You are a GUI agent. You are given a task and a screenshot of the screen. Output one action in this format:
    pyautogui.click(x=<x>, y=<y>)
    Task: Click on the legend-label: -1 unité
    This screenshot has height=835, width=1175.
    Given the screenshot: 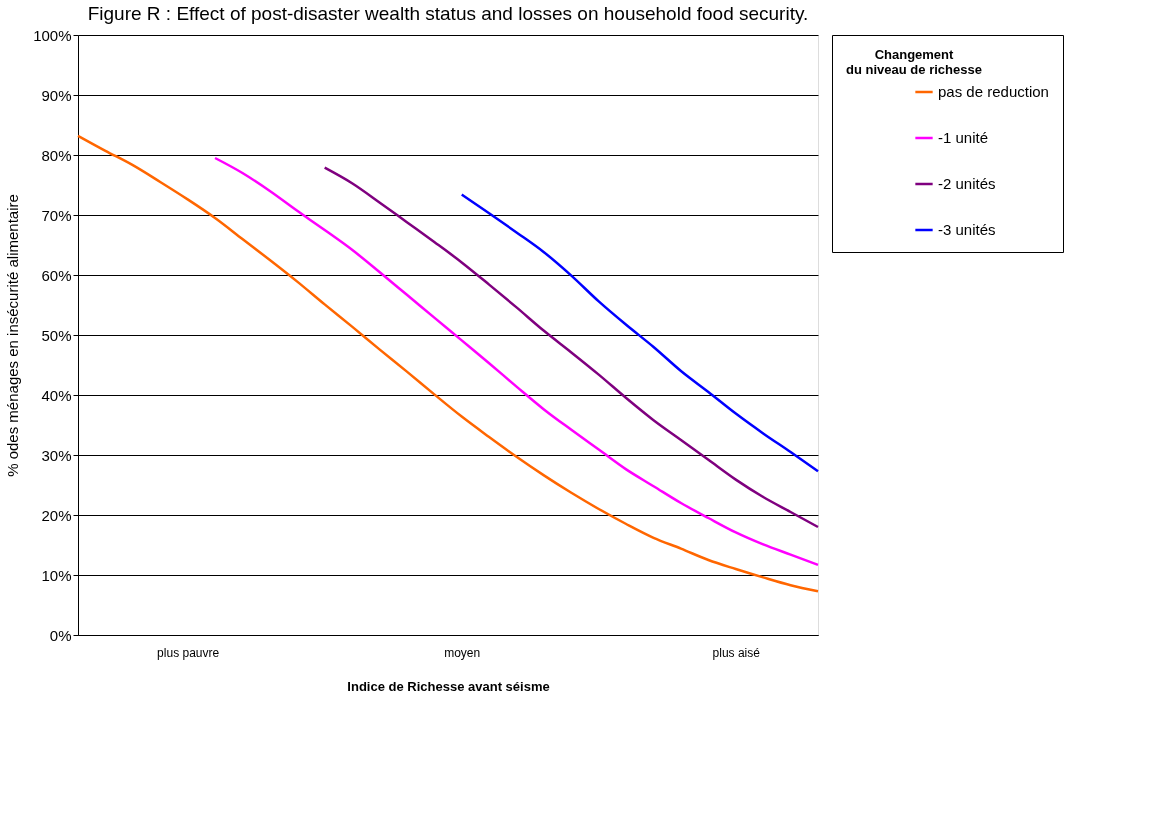 What is the action you would take?
    pyautogui.click(x=963, y=137)
    